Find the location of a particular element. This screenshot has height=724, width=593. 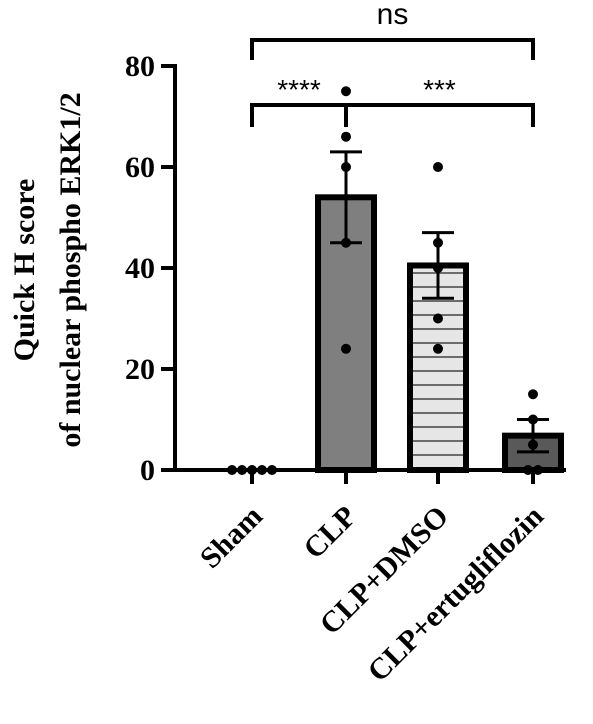

significance-label: *** is located at coordinates (439, 89).